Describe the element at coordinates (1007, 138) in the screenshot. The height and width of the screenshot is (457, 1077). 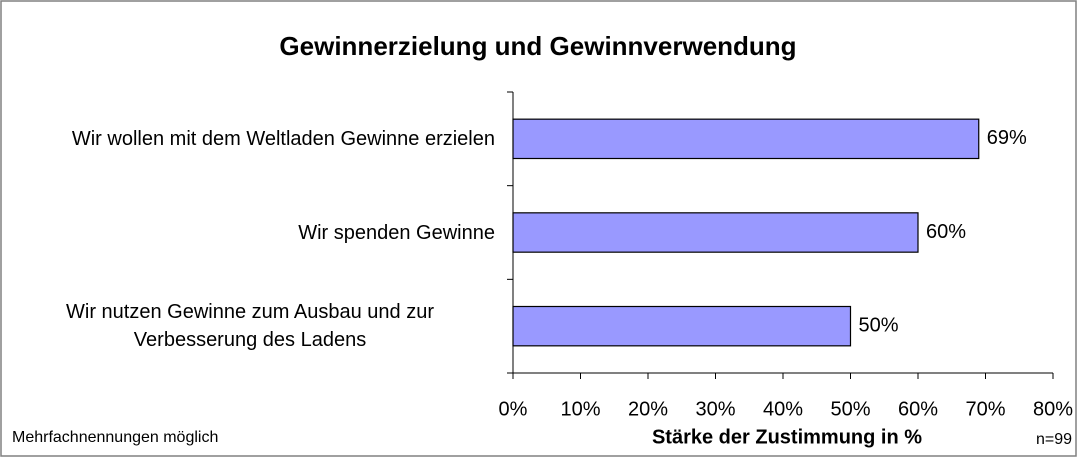
I see `value-label: 69%` at that location.